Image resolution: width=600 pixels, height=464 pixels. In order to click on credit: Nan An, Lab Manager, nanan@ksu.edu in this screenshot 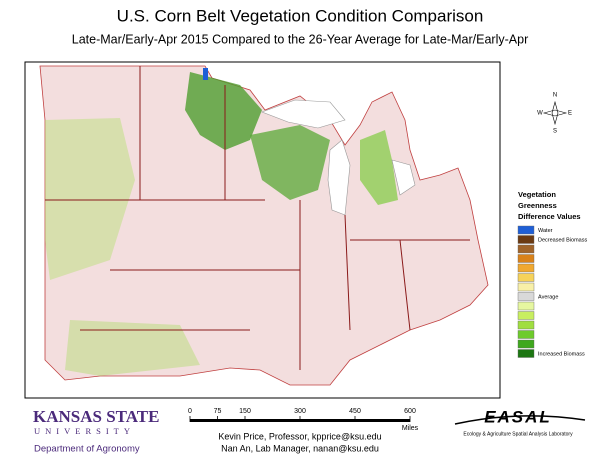, I will do `click(300, 448)`.